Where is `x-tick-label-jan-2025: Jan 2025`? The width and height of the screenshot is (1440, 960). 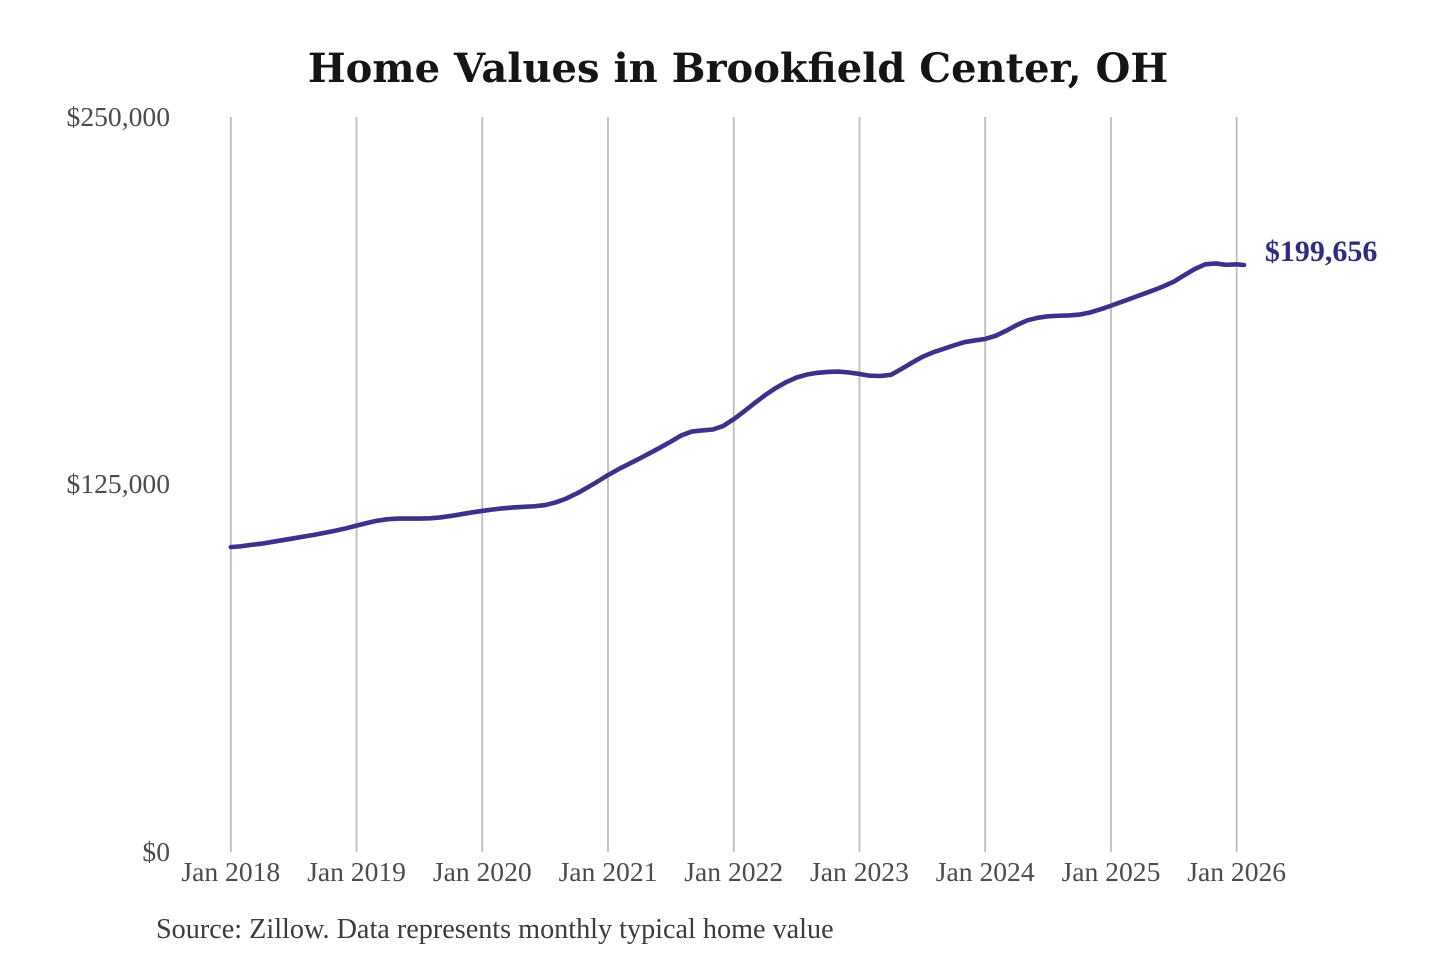
x-tick-label-jan-2025: Jan 2025 is located at coordinates (1111, 871).